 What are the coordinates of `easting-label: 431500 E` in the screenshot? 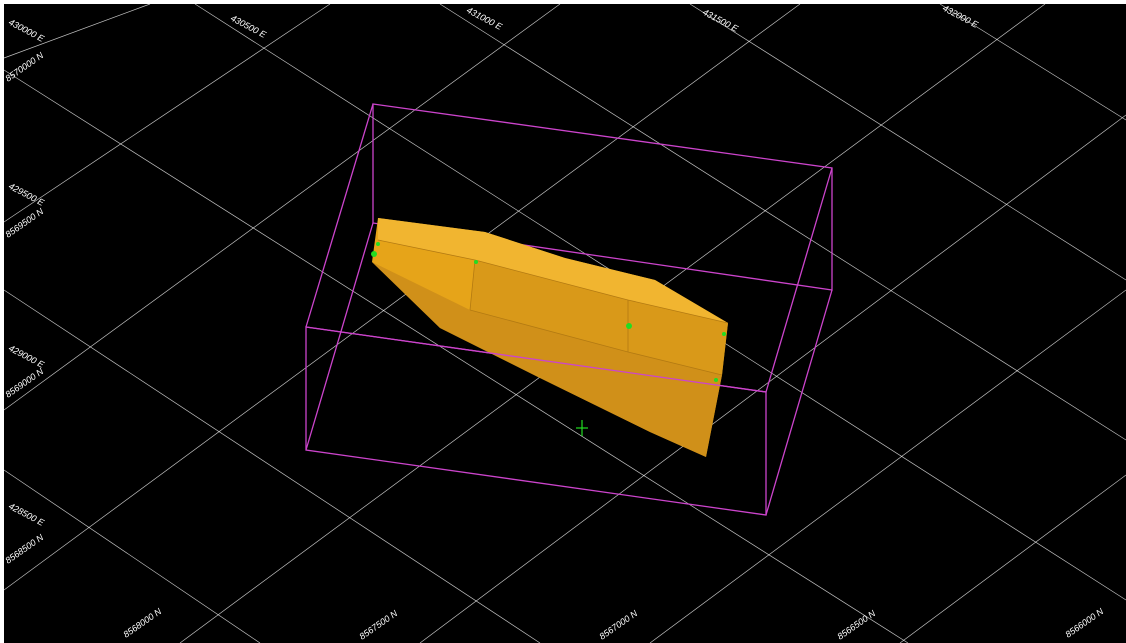 It's located at (721, 20).